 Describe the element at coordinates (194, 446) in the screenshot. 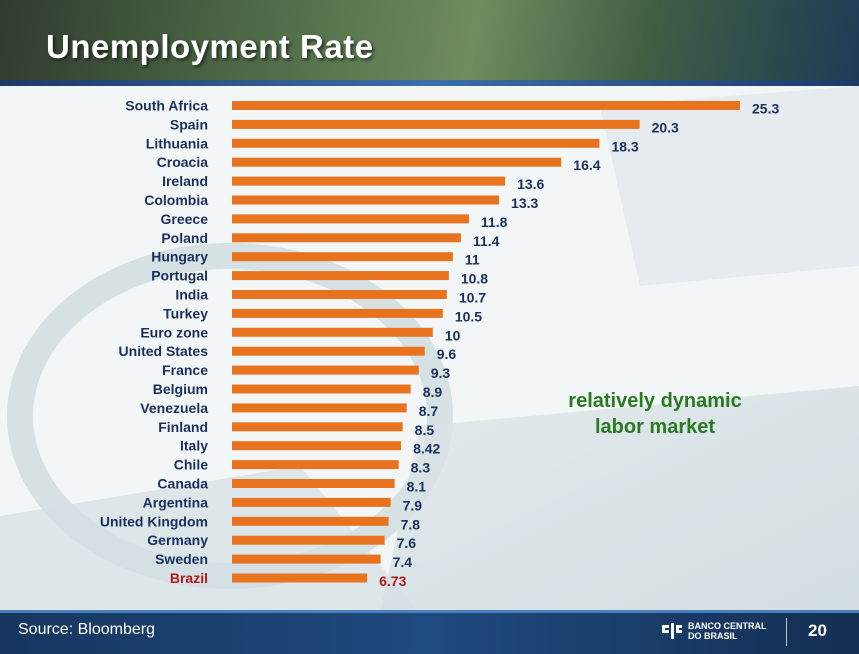

I see `category-label: Italy` at that location.